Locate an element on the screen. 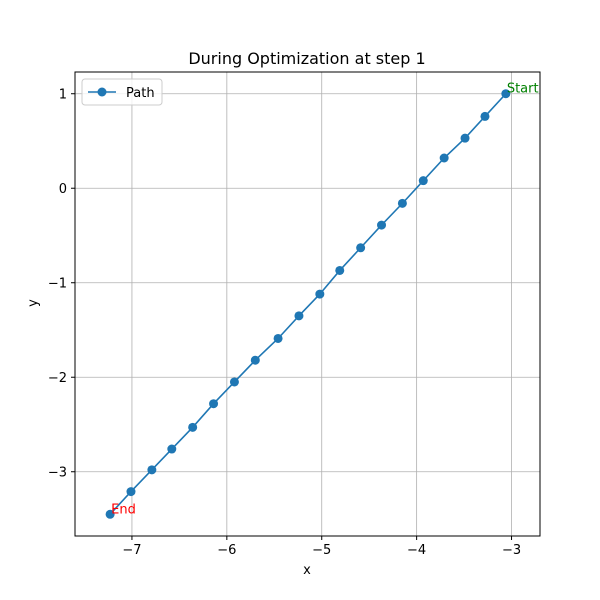 The image size is (600, 600). legend-box is located at coordinates (122, 92).